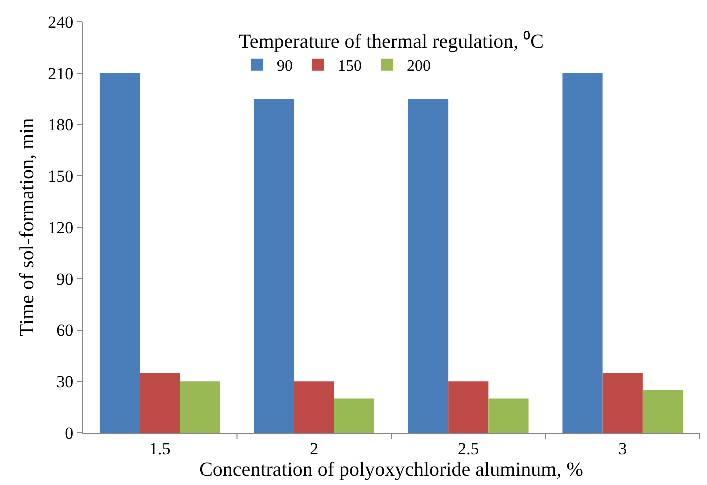 Image resolution: width=707 pixels, height=485 pixels. I want to click on y-tick-label: 180, so click(61, 125).